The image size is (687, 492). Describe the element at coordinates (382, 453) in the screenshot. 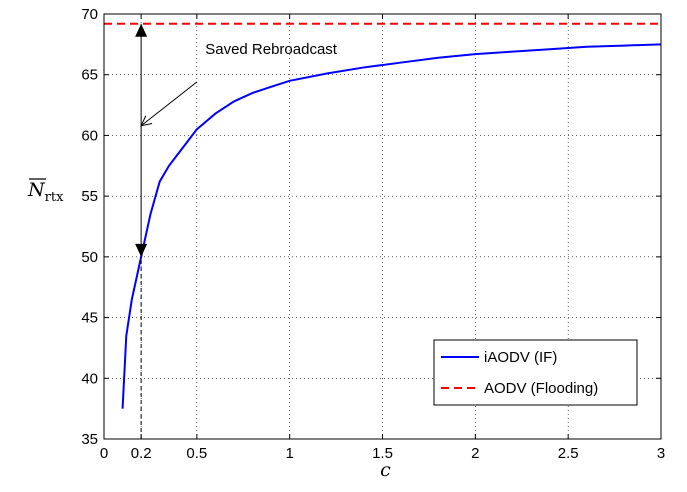

I see `x-tick-label: 1.5` at that location.